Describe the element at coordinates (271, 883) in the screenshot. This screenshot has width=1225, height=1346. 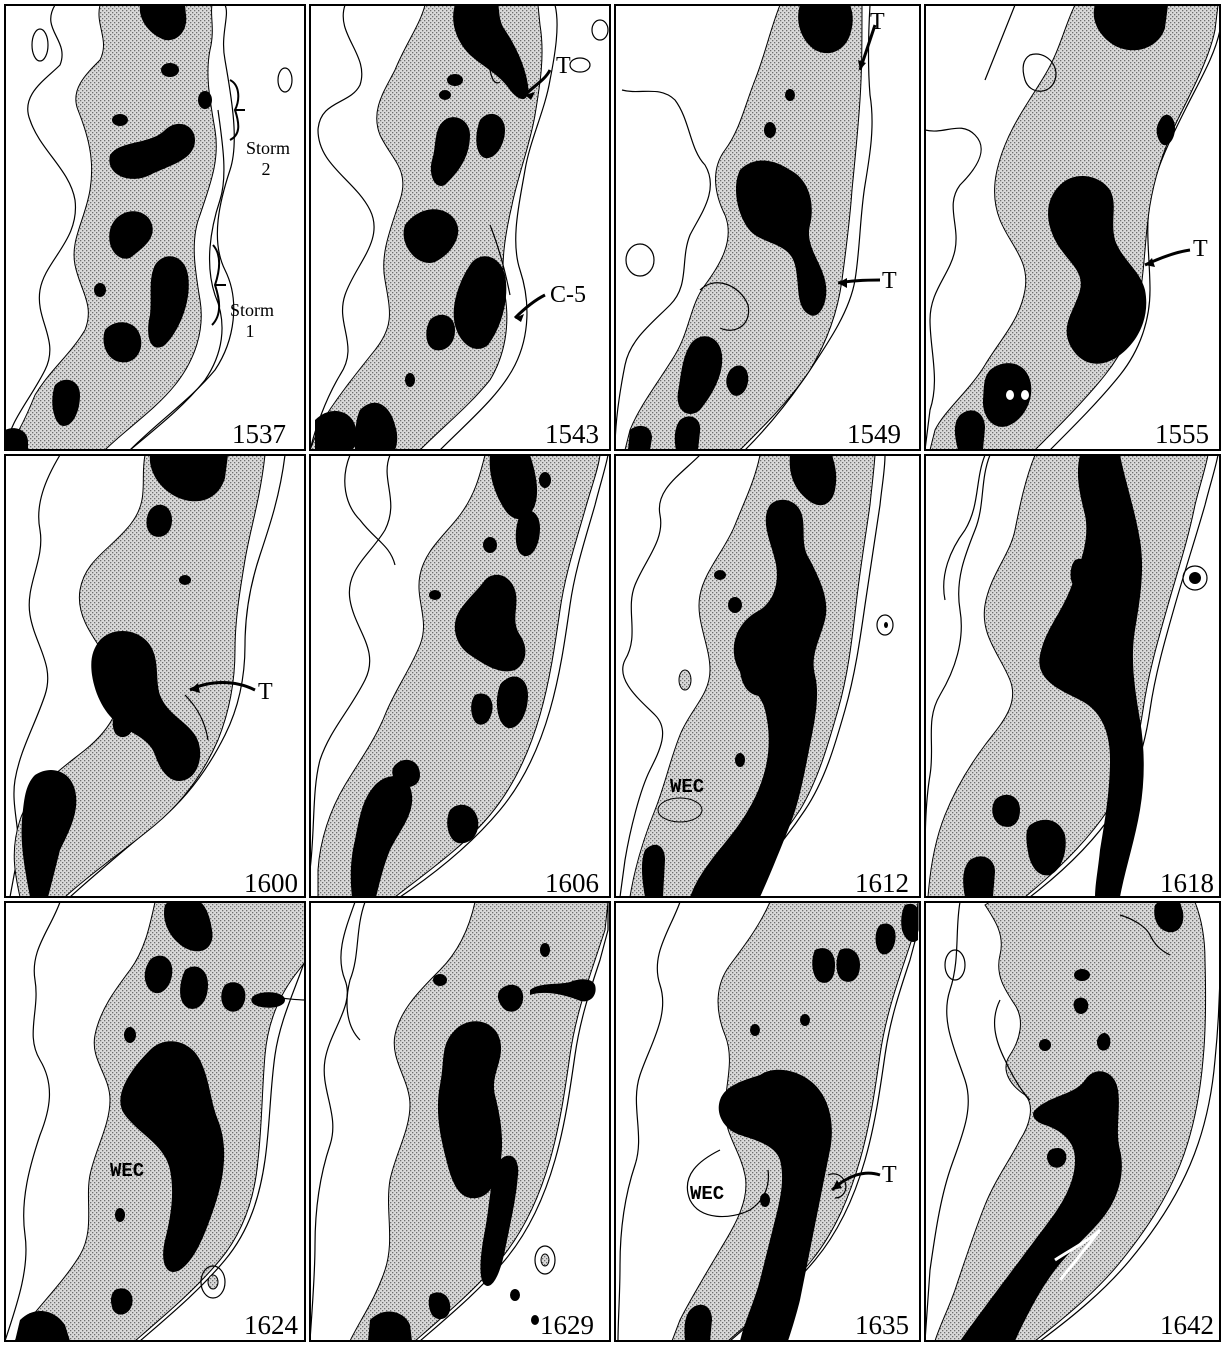
I see `panel-time-label: 1600` at that location.